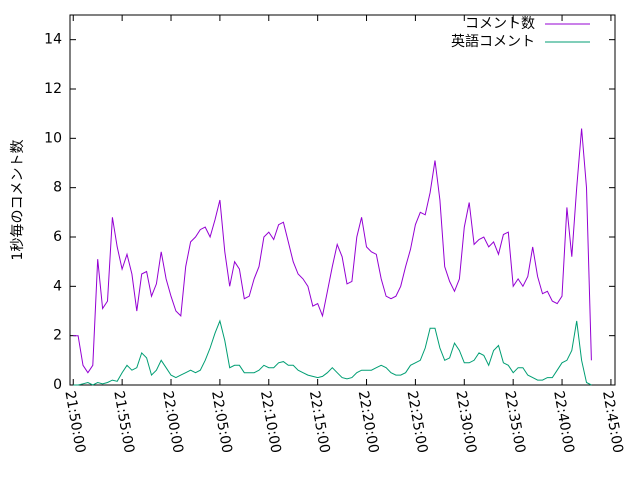 This screenshot has height=484, width=640. What do you see at coordinates (563, 422) in the screenshot?
I see `x-tick-label: 22:40:00` at bounding box center [563, 422].